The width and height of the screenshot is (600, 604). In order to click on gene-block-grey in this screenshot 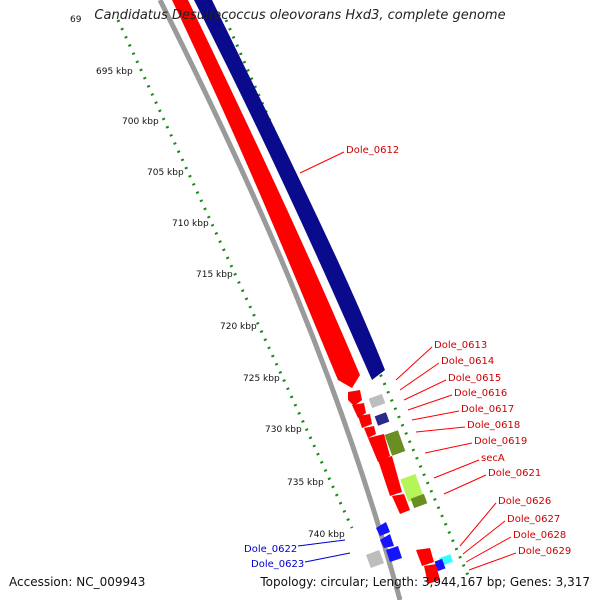, I will do `click(377, 401)`.